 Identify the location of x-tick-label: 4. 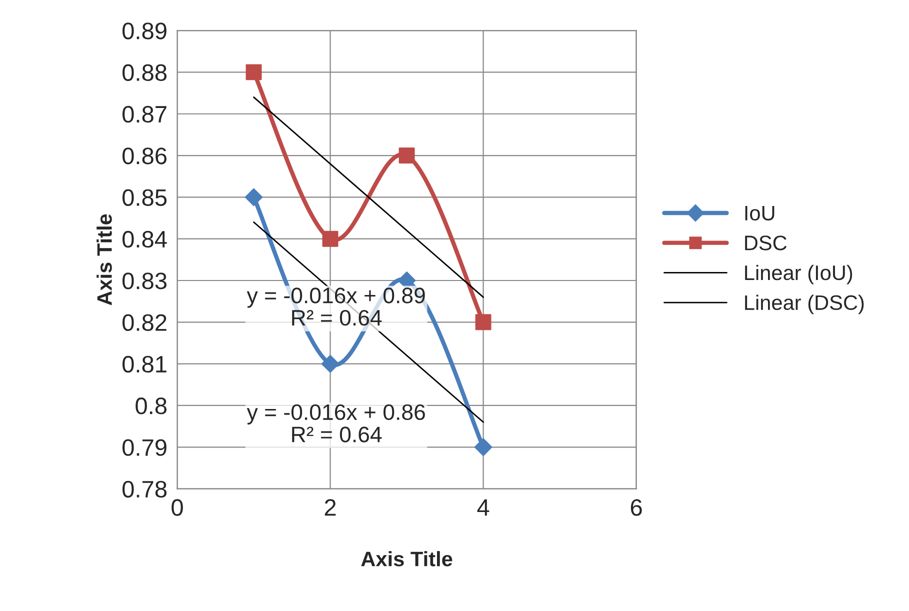
(483, 507).